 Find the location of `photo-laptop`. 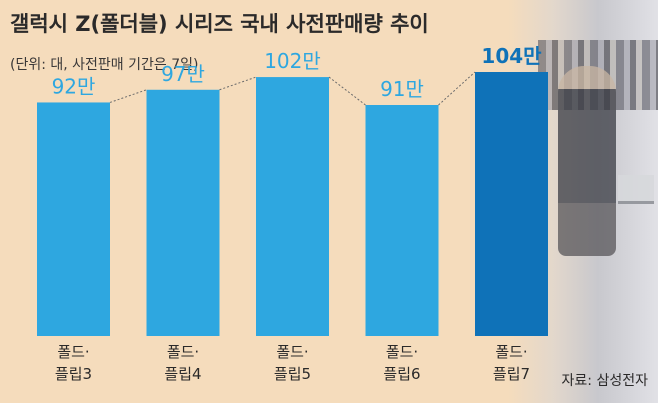

photo-laptop is located at coordinates (636, 189).